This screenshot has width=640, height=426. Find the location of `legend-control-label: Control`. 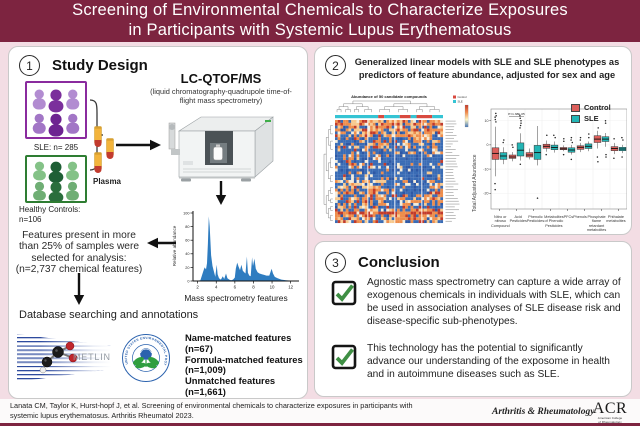

legend-control-label: Control is located at coordinates (597, 107).